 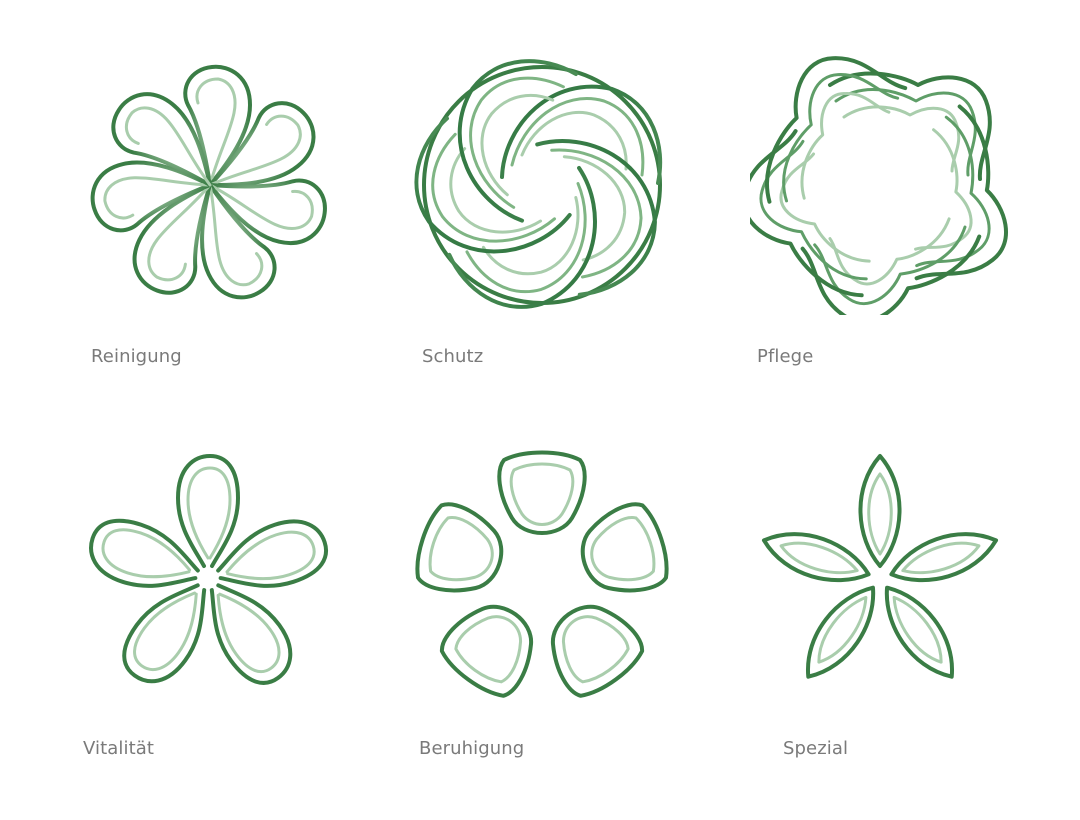 What do you see at coordinates (208, 578) in the screenshot?
I see `star-petal-icon` at bounding box center [208, 578].